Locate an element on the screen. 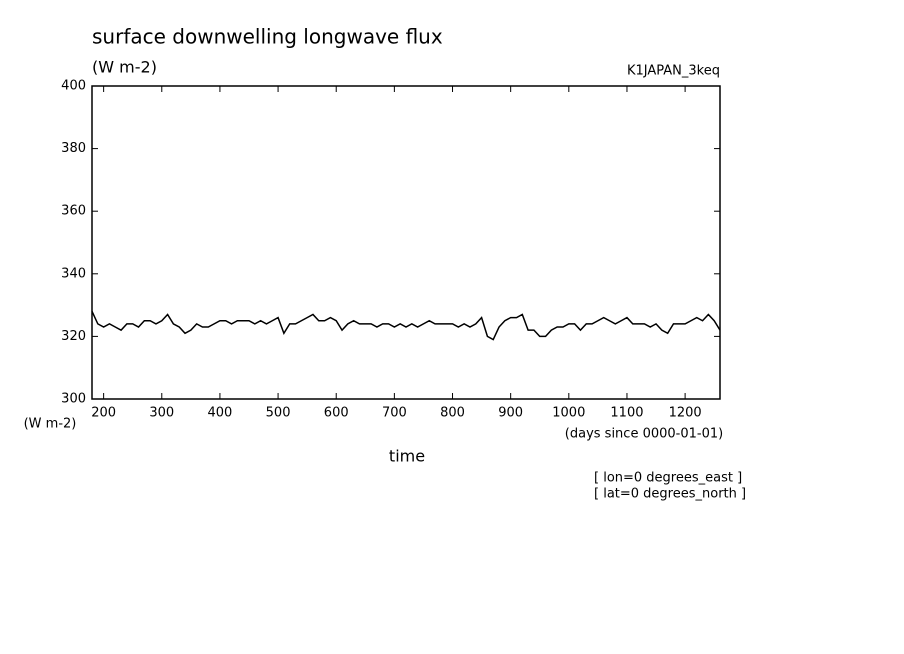 The height and width of the screenshot is (654, 904). x-tick-label: 900 is located at coordinates (510, 413).